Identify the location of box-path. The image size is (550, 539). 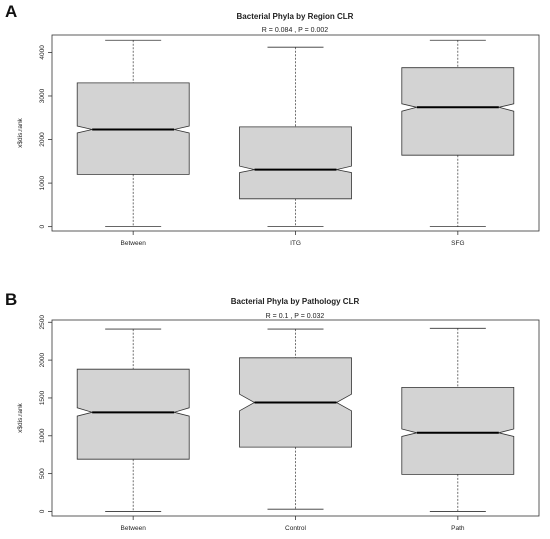
(458, 430).